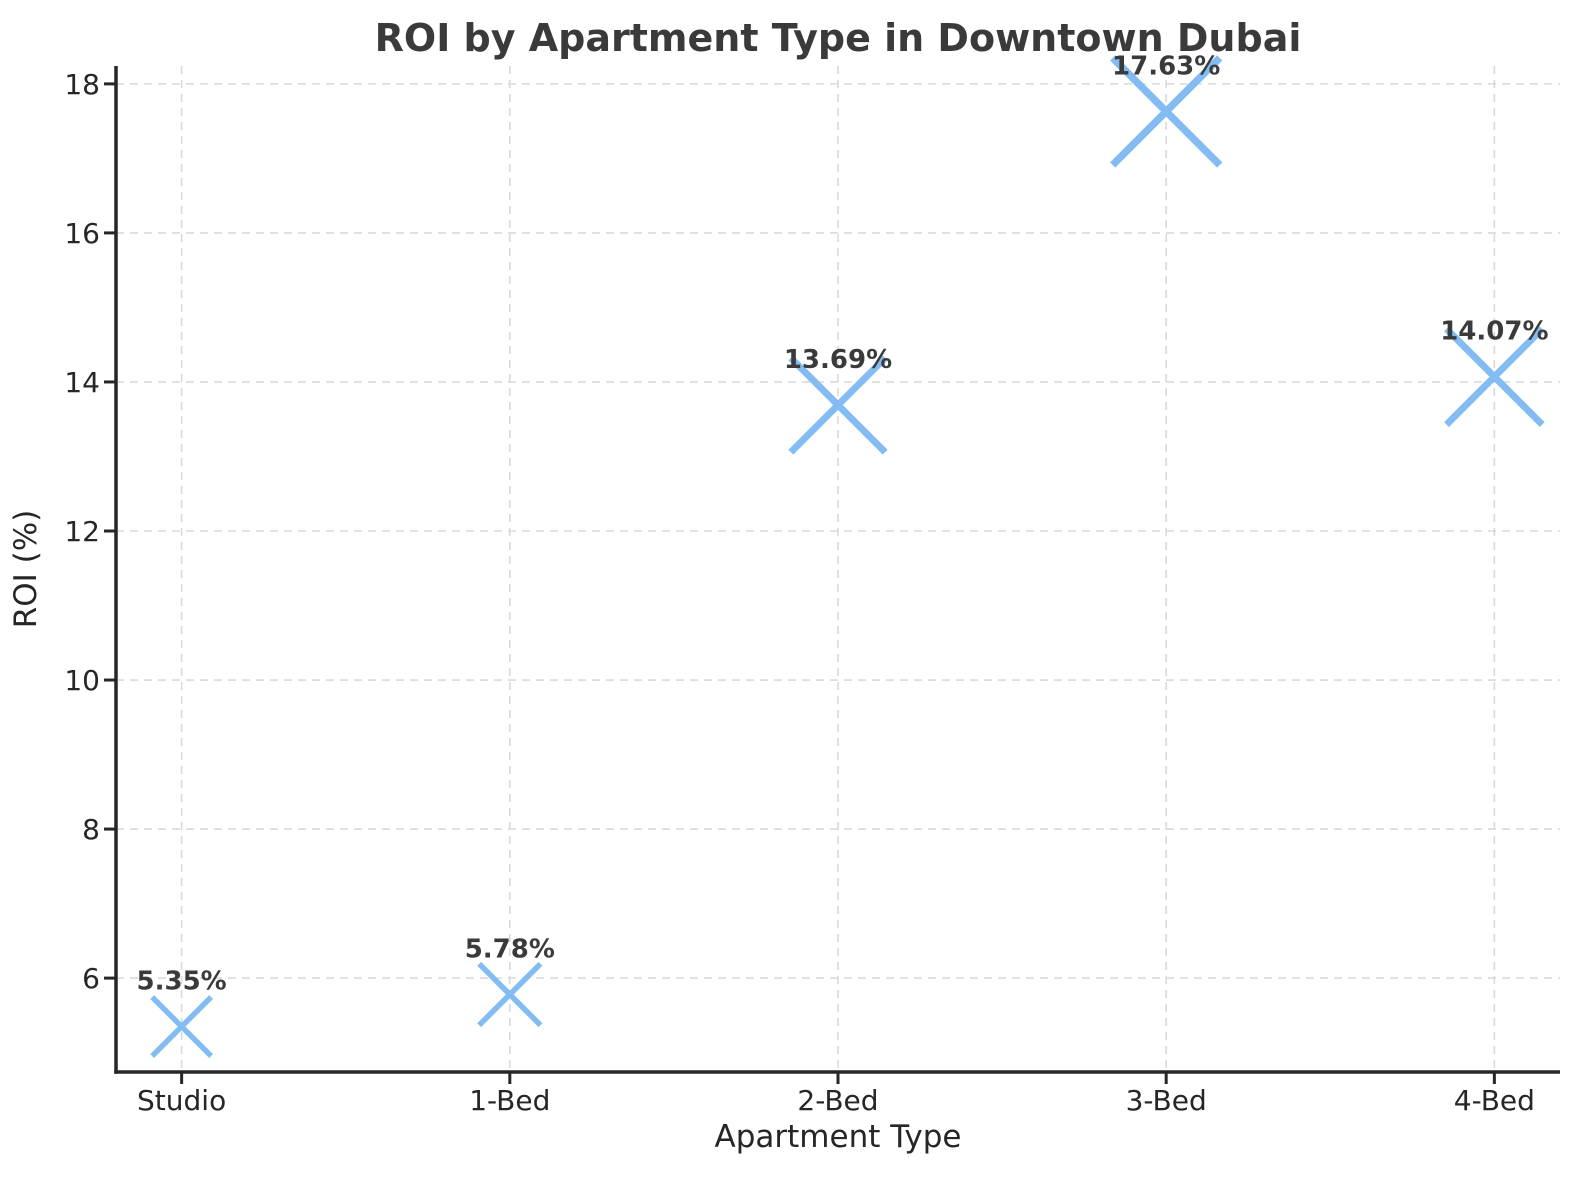 Image resolution: width=1578 pixels, height=1184 pixels. What do you see at coordinates (510, 950) in the screenshot?
I see `data-label: 5.78%` at bounding box center [510, 950].